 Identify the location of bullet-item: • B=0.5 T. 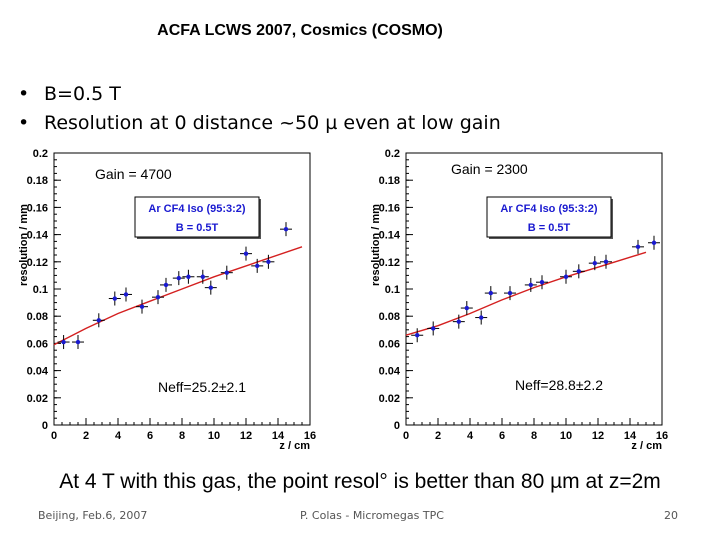
(259, 94).